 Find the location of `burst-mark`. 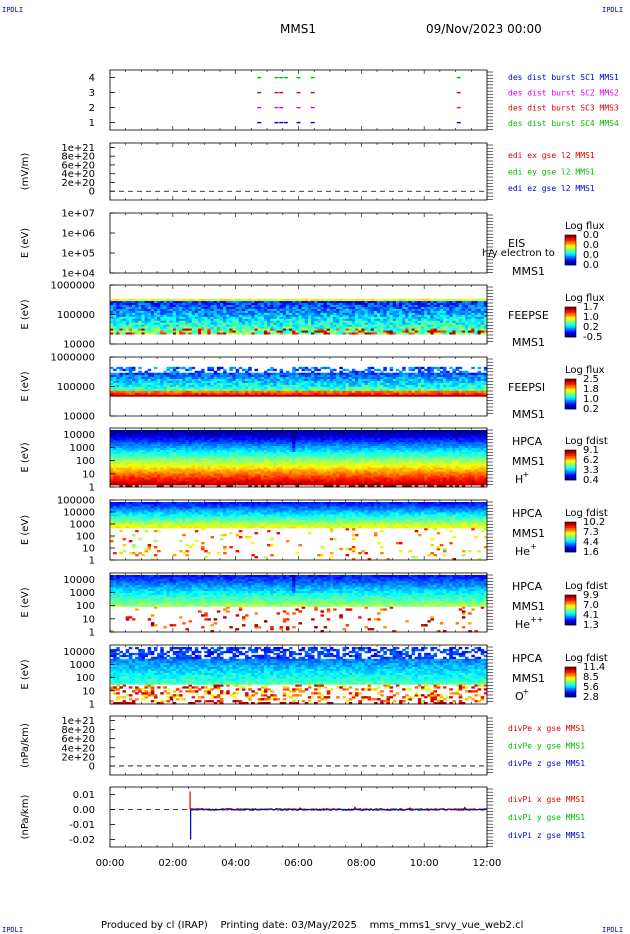

burst-mark is located at coordinates (458, 107).